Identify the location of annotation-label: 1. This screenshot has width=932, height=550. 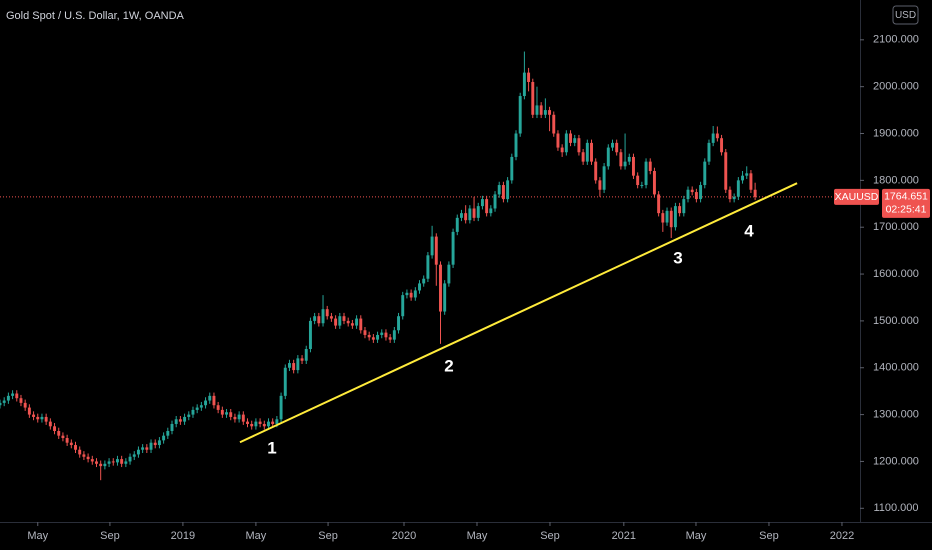
(271, 447).